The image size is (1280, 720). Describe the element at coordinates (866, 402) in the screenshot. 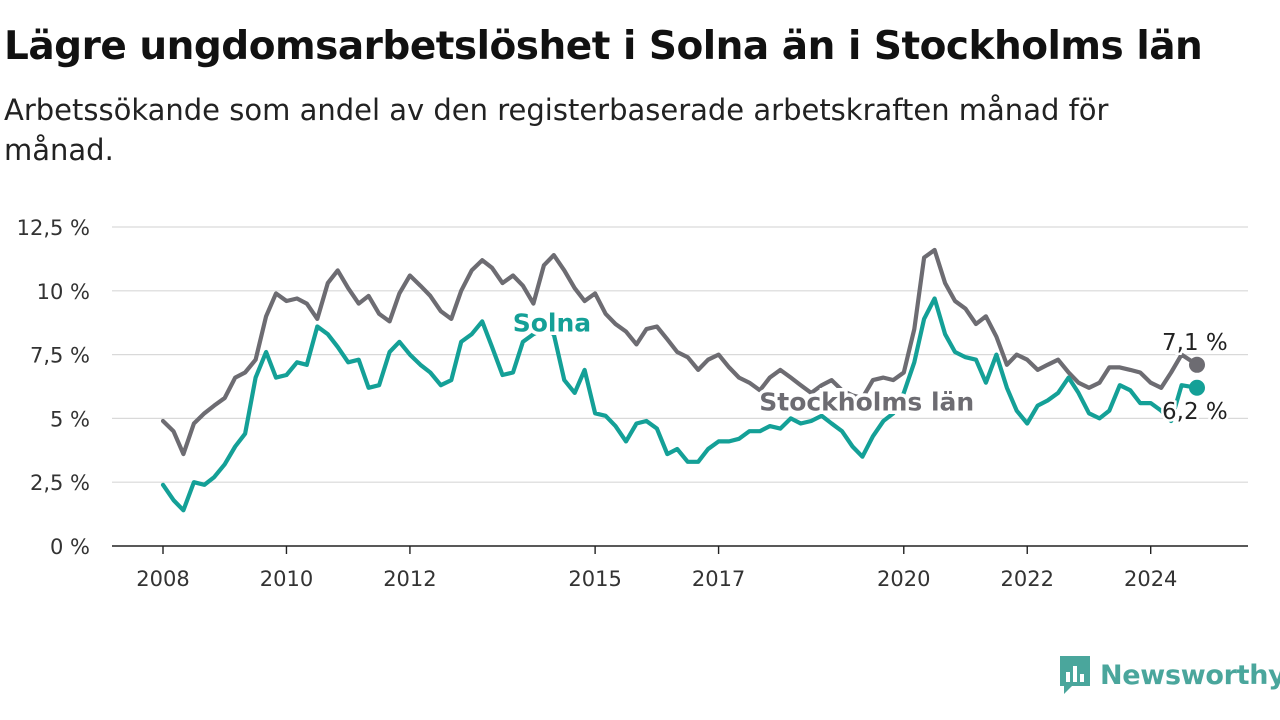

I see `series-name-label: Stockholms län` at that location.